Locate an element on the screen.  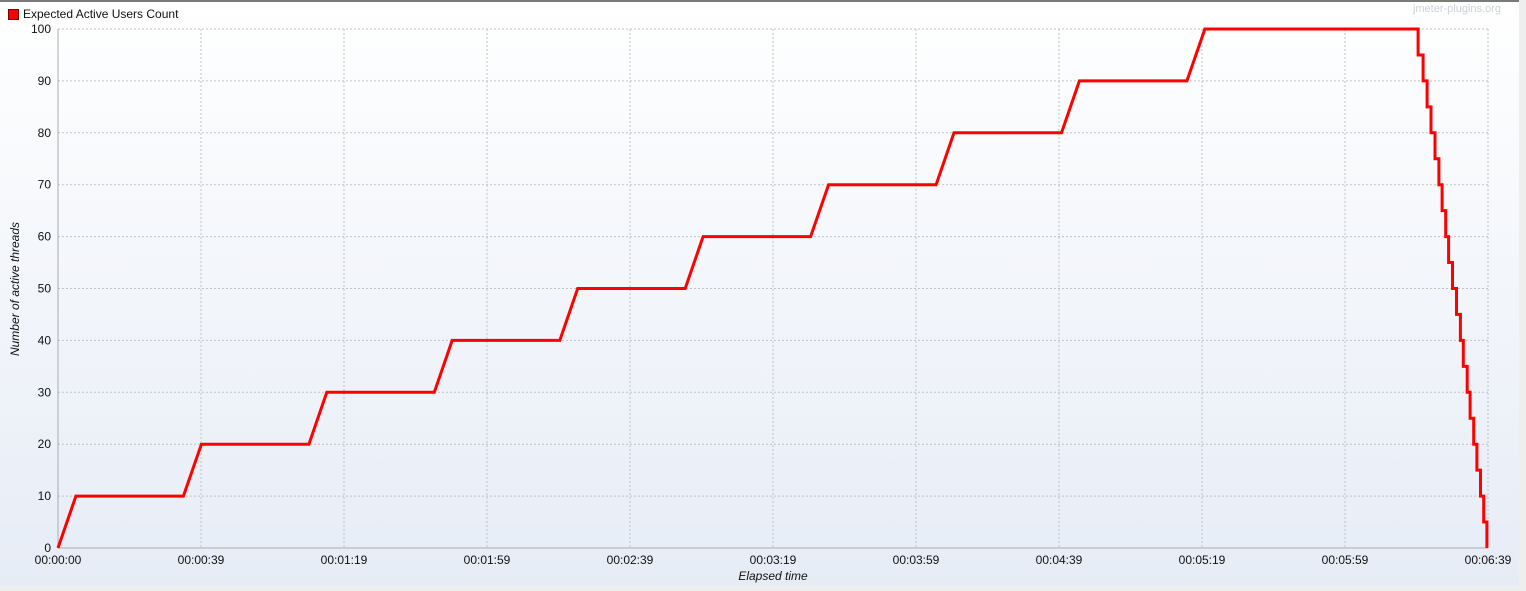
legend-label: Expected Active Users Count is located at coordinates (101, 14).